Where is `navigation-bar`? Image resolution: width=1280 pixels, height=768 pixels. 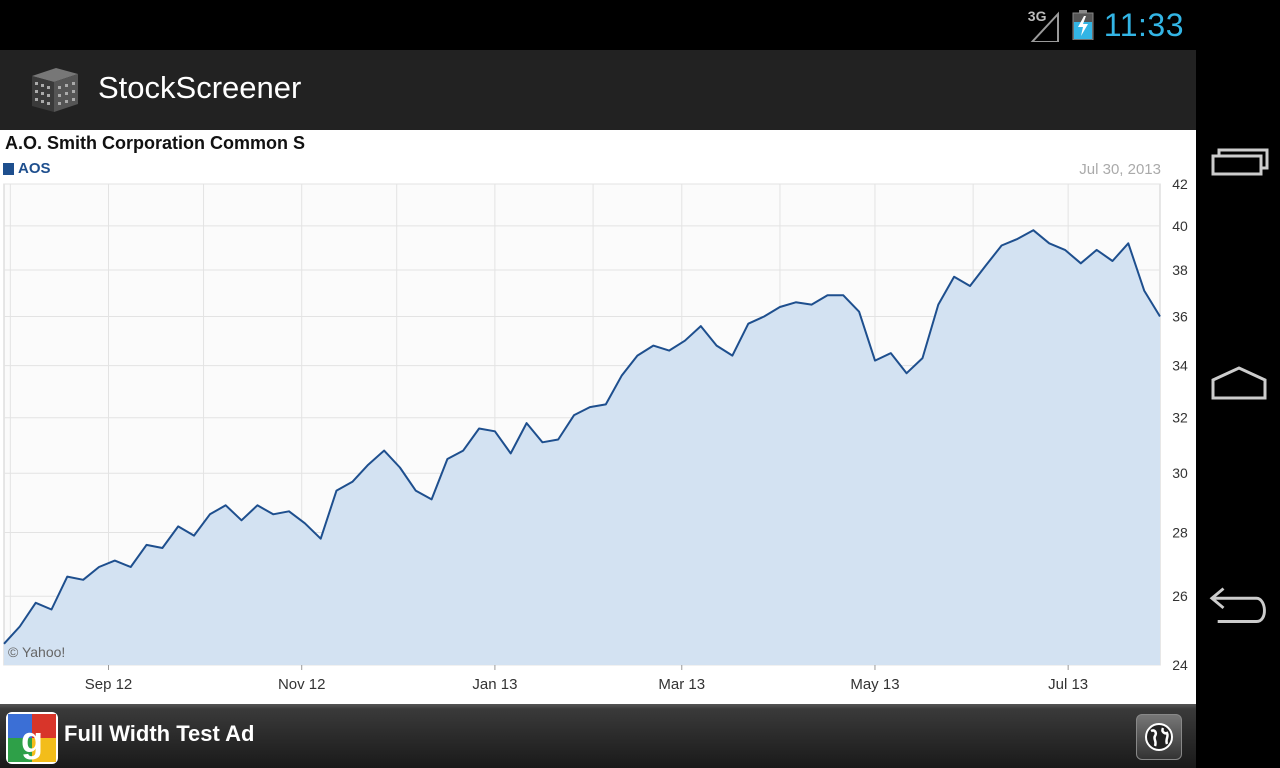
navigation-bar is located at coordinates (1238, 384).